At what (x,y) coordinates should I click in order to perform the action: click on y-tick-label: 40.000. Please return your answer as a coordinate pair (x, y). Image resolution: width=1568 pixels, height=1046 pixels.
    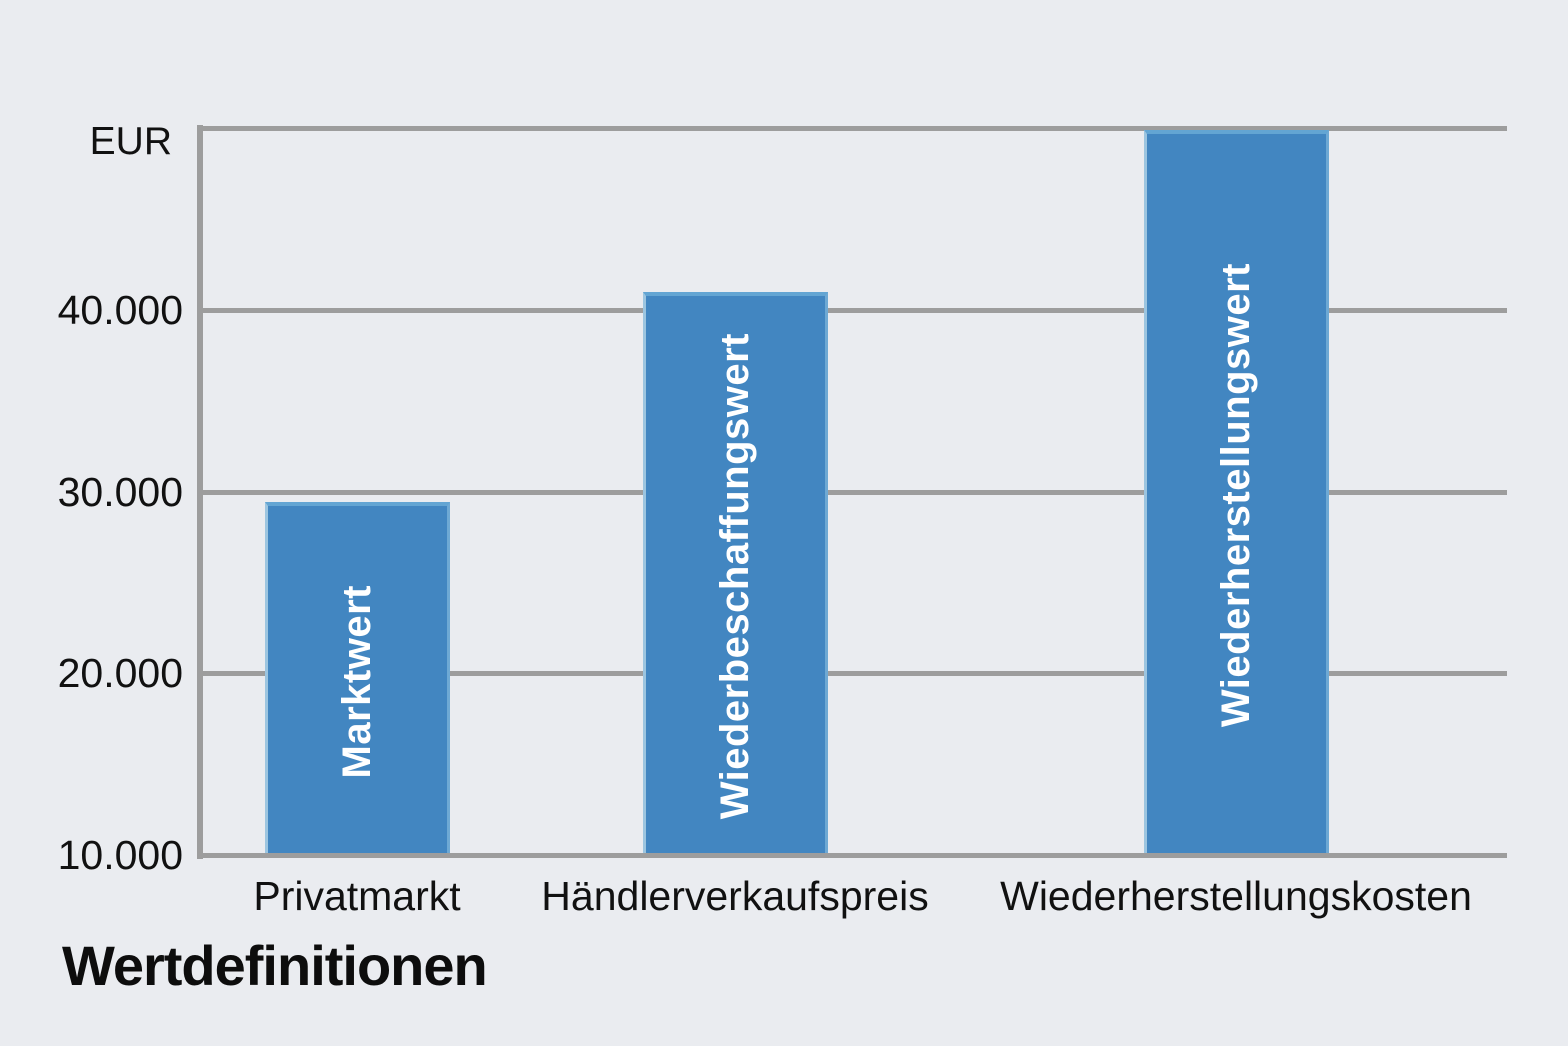
    Looking at the image, I should click on (120, 309).